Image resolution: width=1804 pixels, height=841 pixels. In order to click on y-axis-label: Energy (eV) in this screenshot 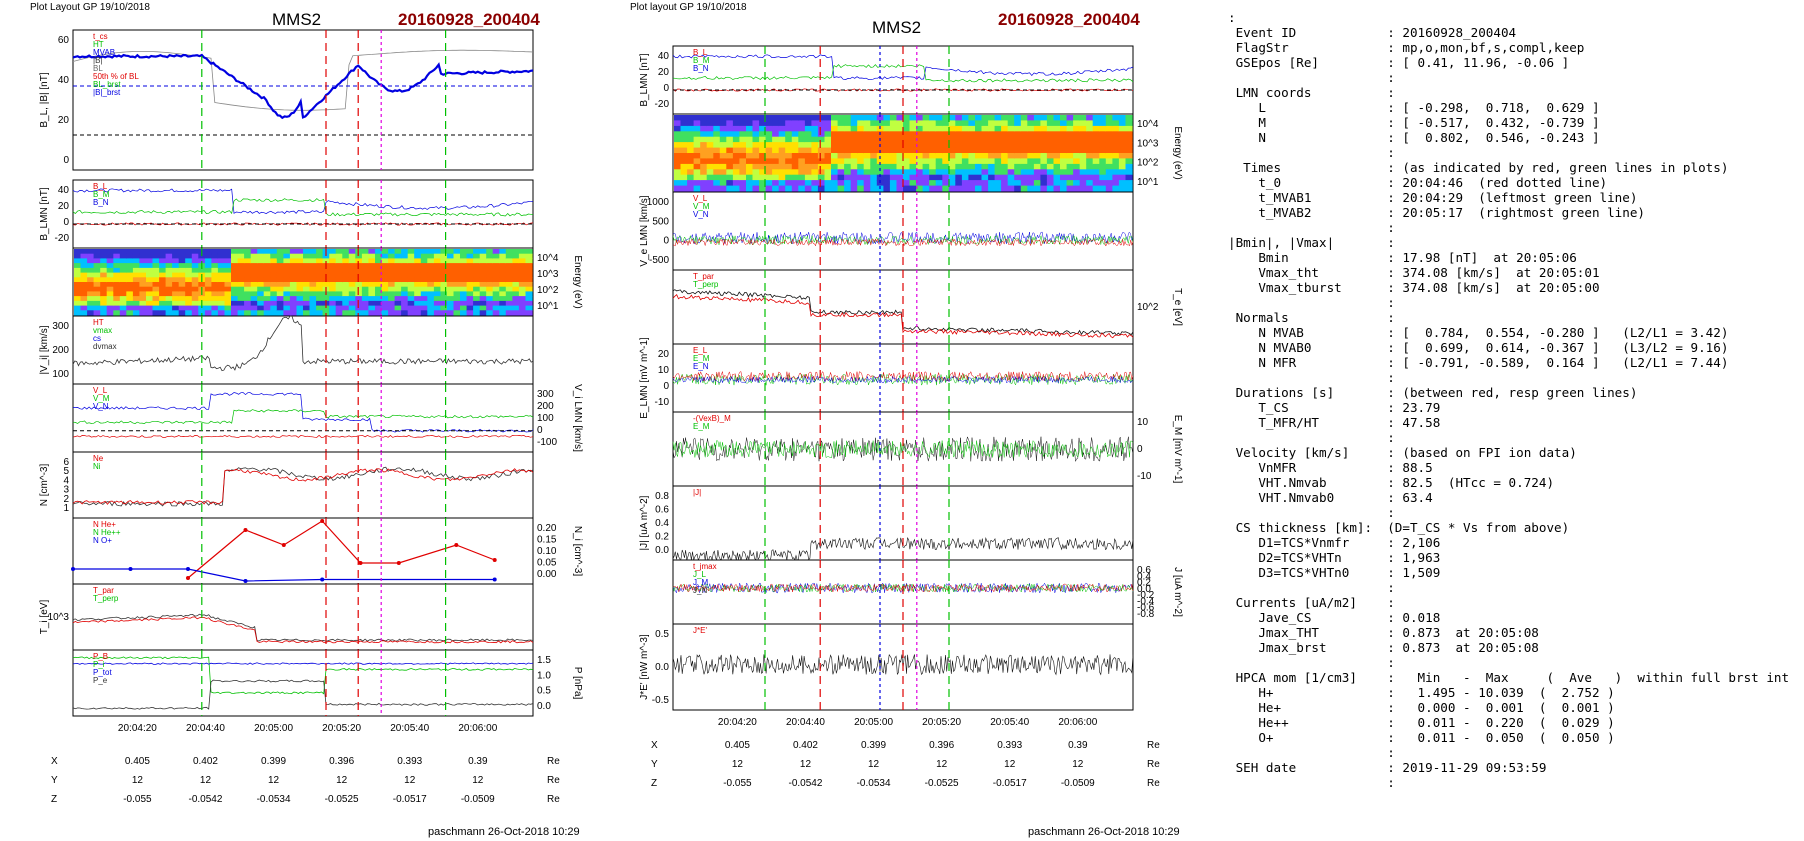, I will do `click(1177, 152)`.